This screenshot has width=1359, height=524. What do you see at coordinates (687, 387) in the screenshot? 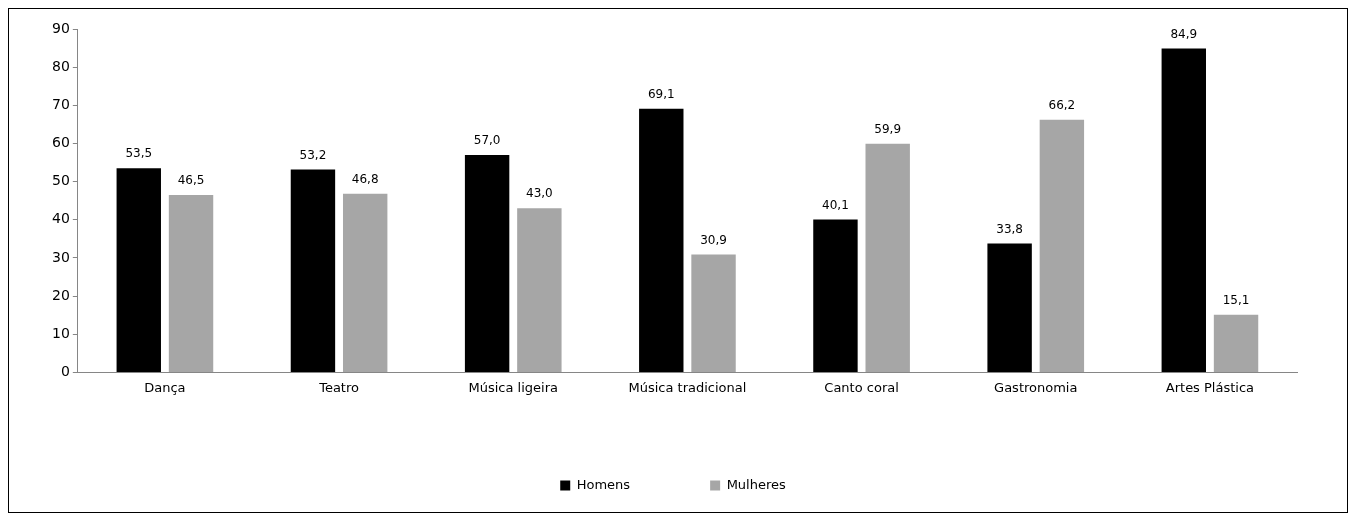
I see `x-tick-label: Música tradicional` at bounding box center [687, 387].